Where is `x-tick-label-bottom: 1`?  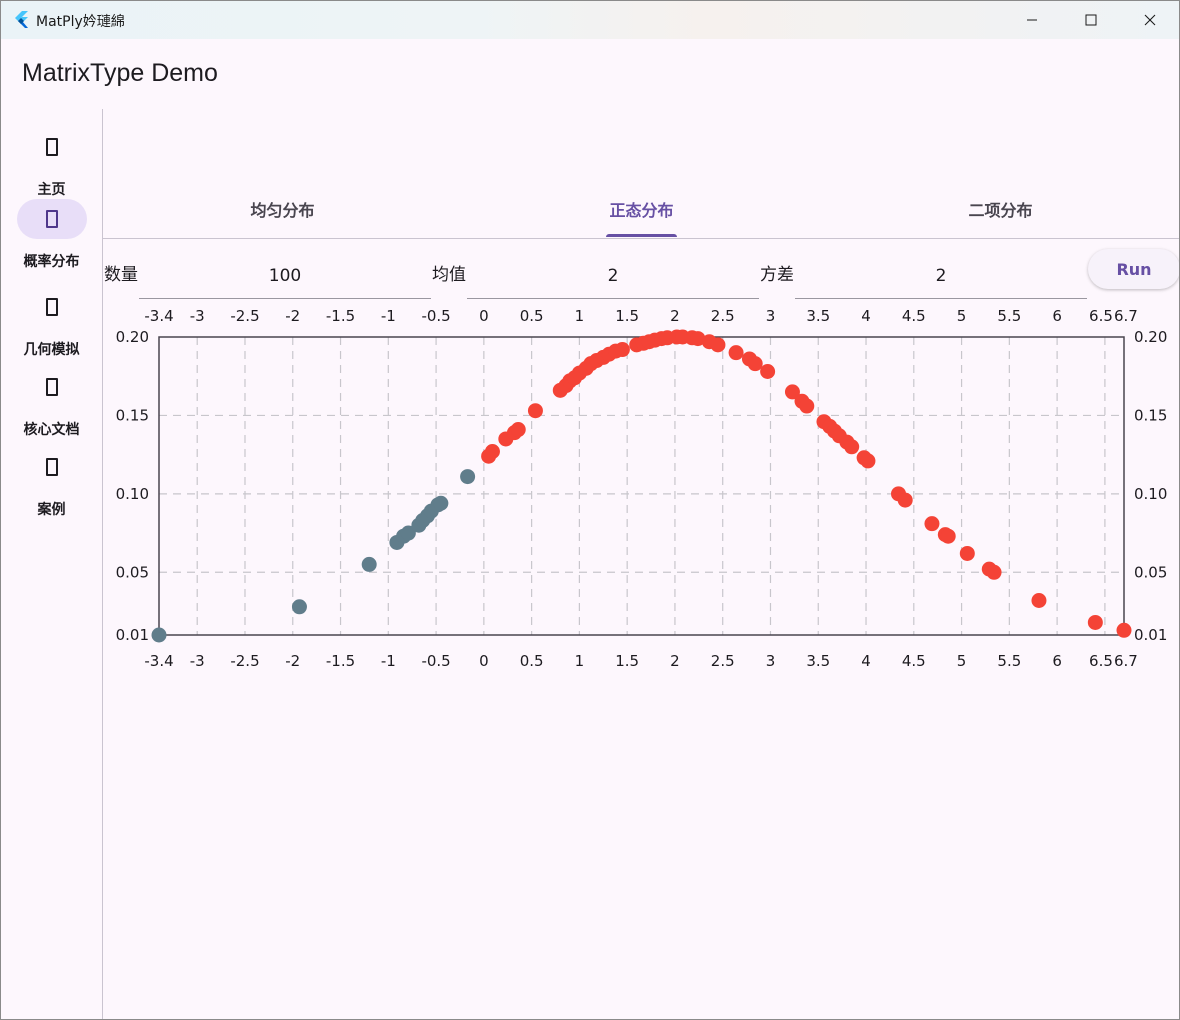
x-tick-label-bottom: 1 is located at coordinates (580, 661).